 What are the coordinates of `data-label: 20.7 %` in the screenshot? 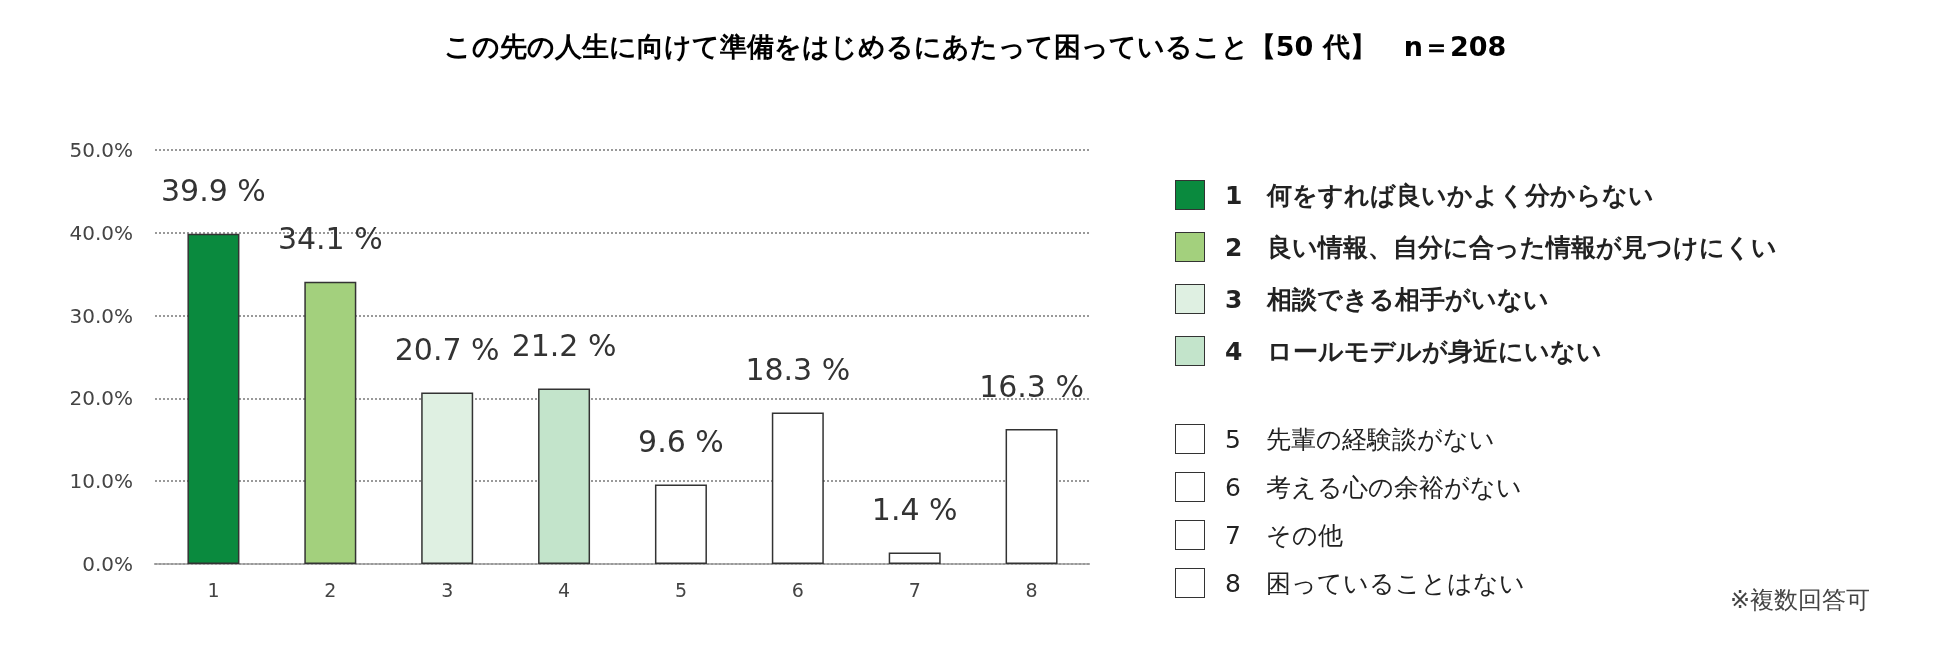 It's located at (447, 350).